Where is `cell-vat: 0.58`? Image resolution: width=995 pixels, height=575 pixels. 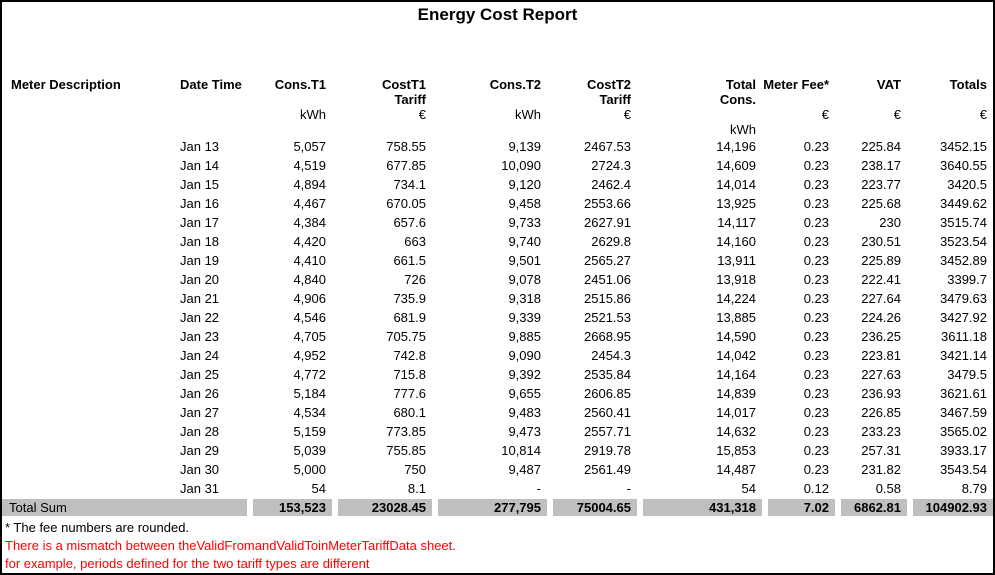
cell-vat: 0.58 is located at coordinates (888, 488).